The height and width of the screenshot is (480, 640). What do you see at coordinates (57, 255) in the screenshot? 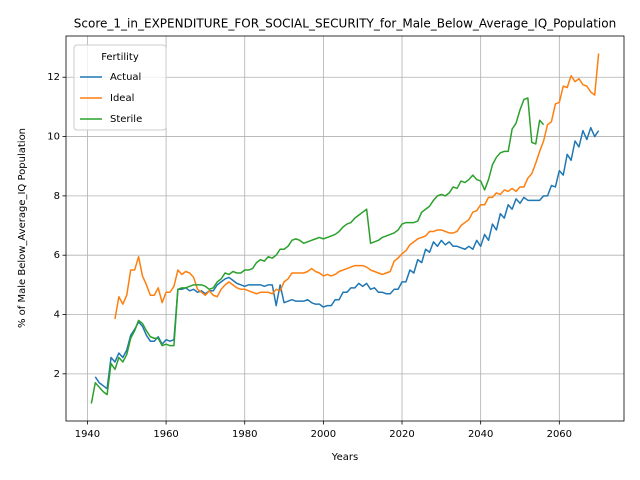
I see `y-tick-label: 6` at bounding box center [57, 255].